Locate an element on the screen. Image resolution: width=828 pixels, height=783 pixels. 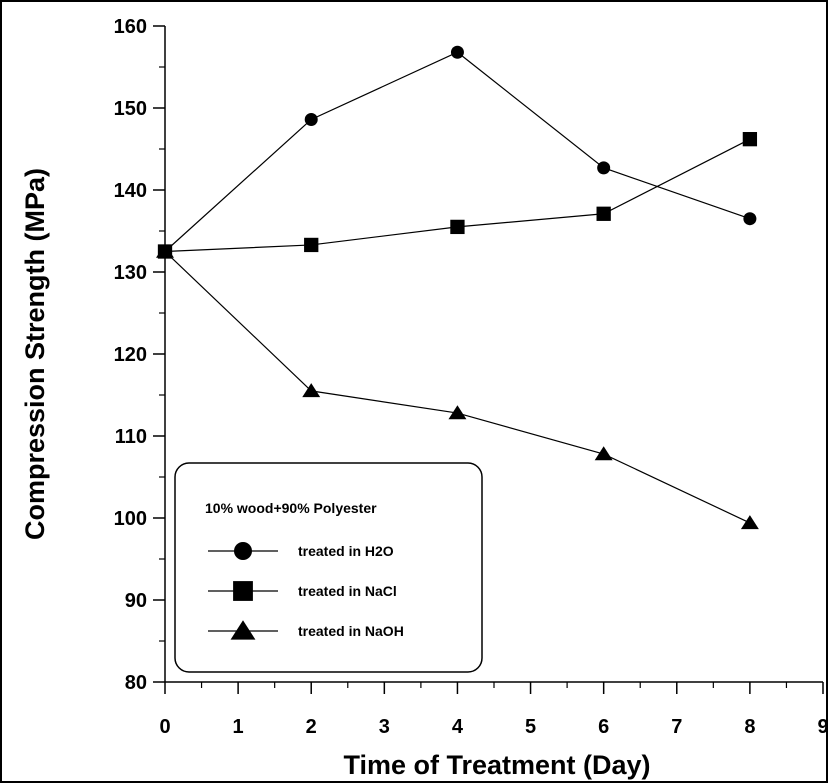
legend-label: treated in NaCl is located at coordinates (347, 591).